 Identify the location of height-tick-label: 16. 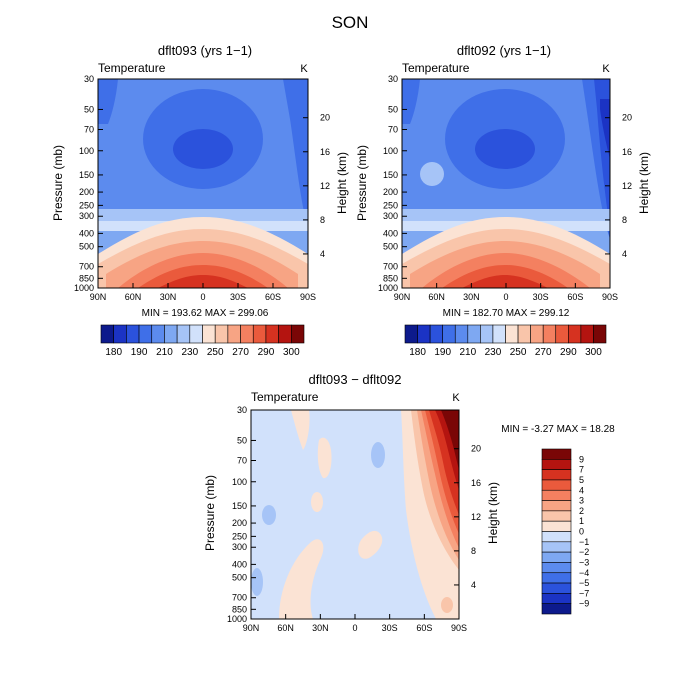
(325, 152).